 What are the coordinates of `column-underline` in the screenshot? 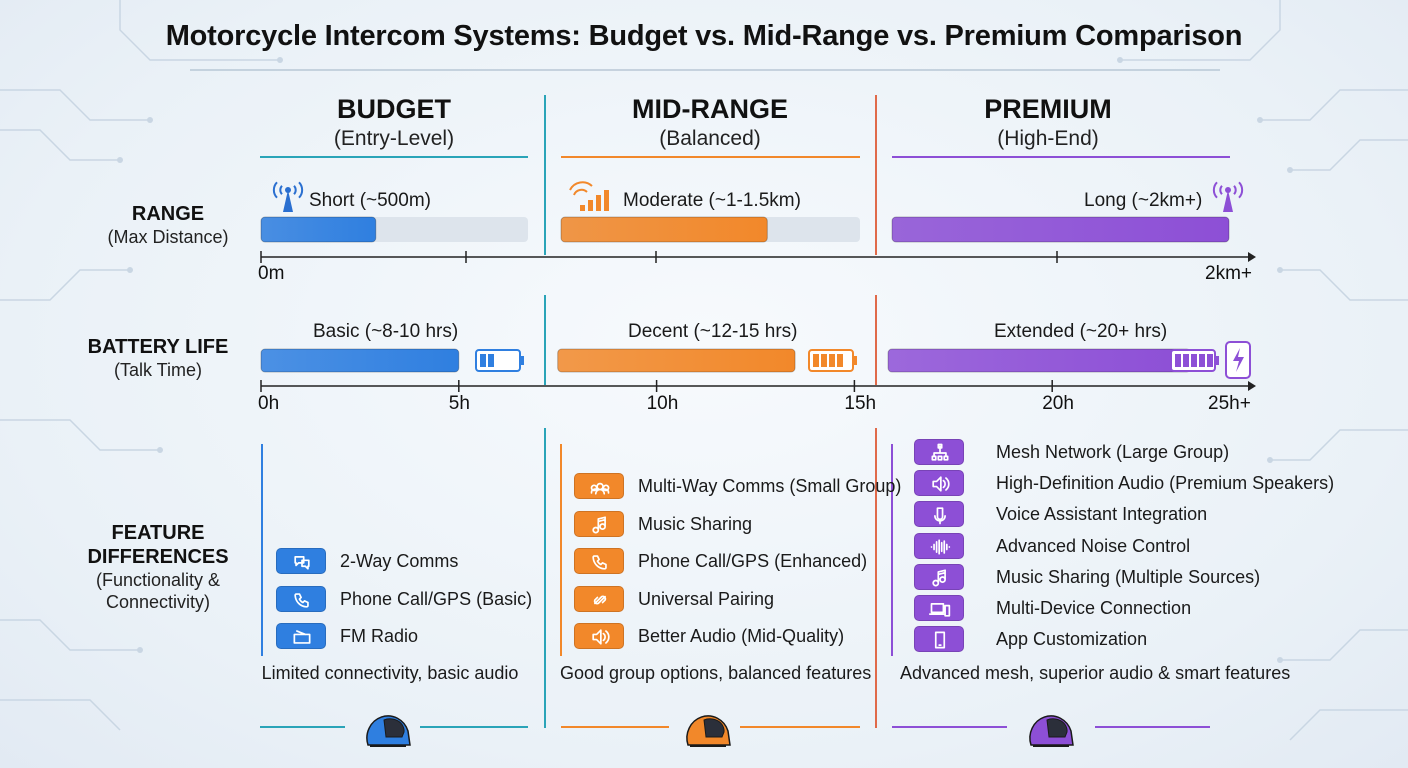 It's located at (1061, 157).